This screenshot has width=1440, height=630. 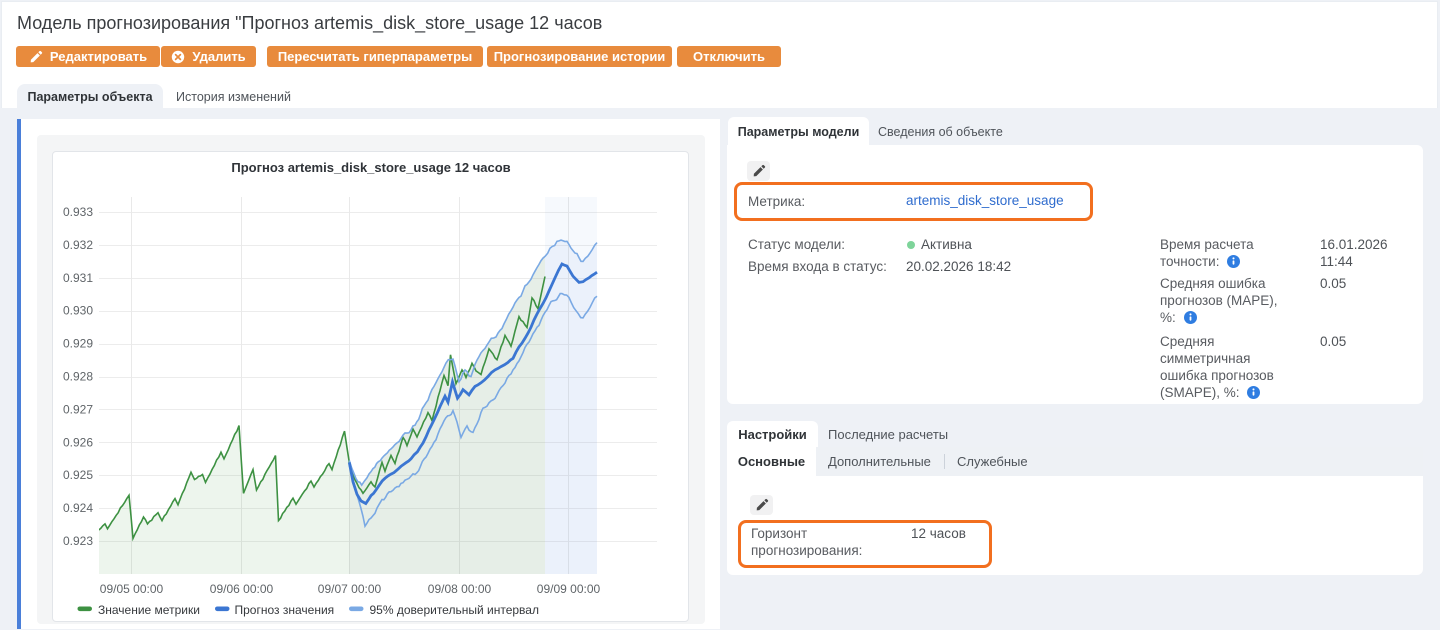 I want to click on svg-text: 09/08 00:00, so click(x=460, y=589).